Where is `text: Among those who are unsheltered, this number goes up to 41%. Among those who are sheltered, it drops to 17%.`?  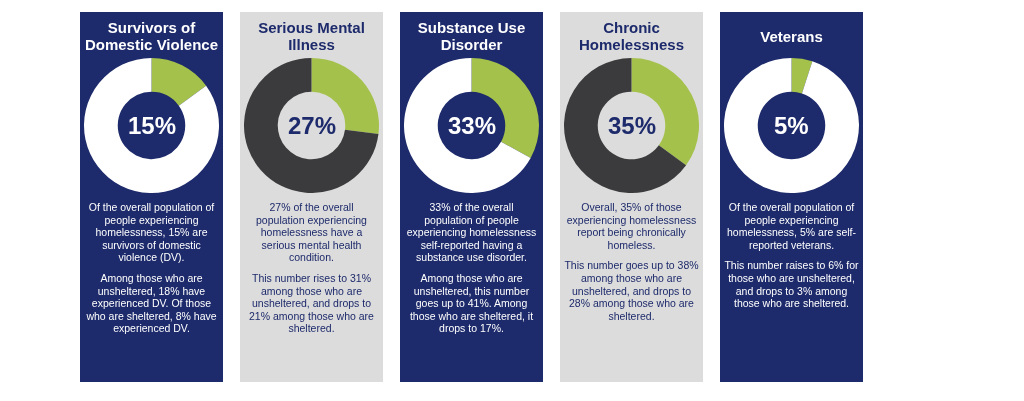
text: Among those who are unsheltered, this number goes up to 41%. Among those who are sheltered, it drops to 17%. is located at coordinates (471, 303).